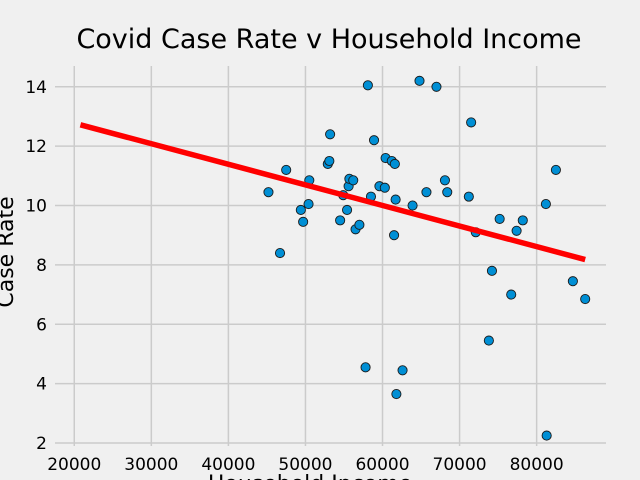  I want to click on y-tick-label: 14, so click(36, 88).